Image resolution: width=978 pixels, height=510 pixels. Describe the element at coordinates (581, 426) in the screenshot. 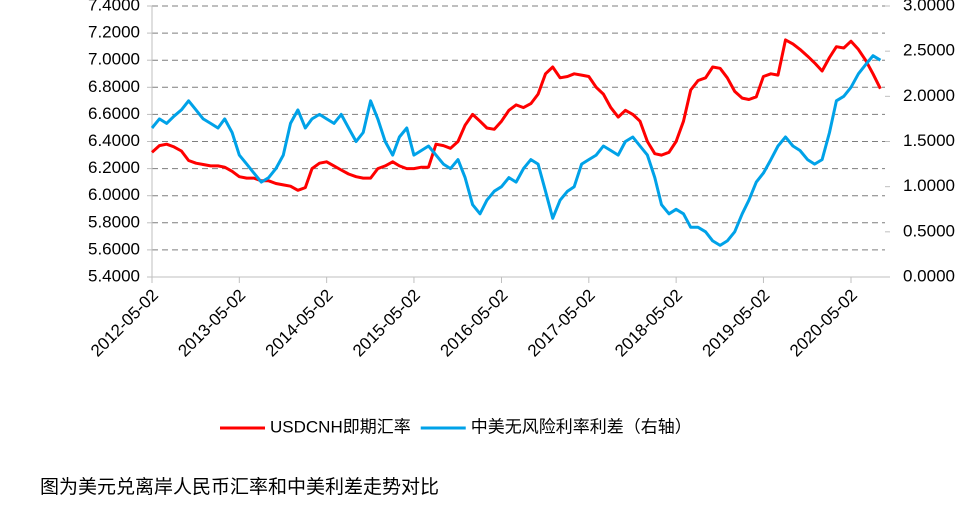

I see `legend-label: 中美无风险利率利差（右轴）` at that location.